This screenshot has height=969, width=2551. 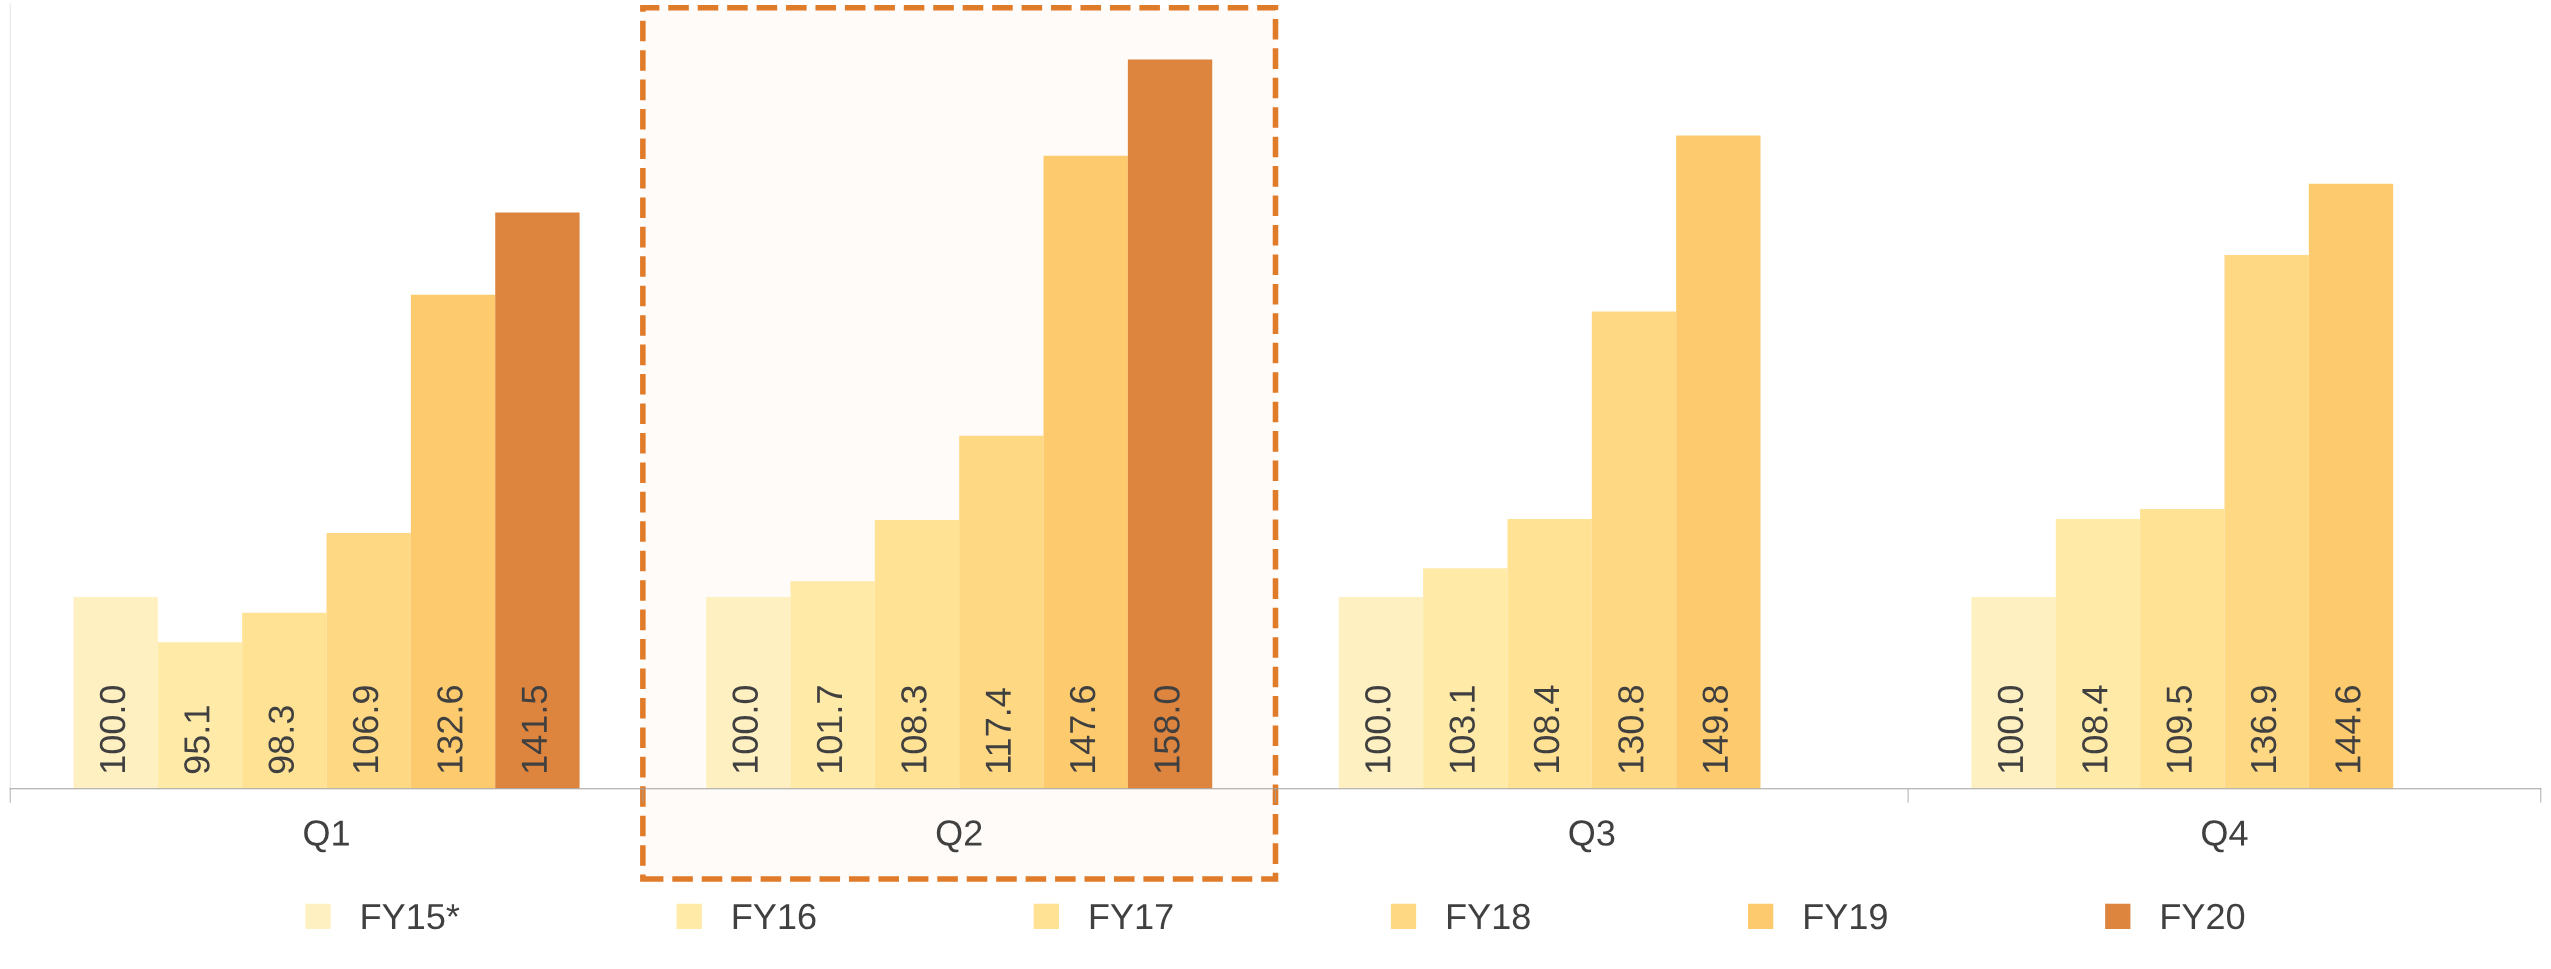 What do you see at coordinates (365, 729) in the screenshot?
I see `data-label: 106.9` at bounding box center [365, 729].